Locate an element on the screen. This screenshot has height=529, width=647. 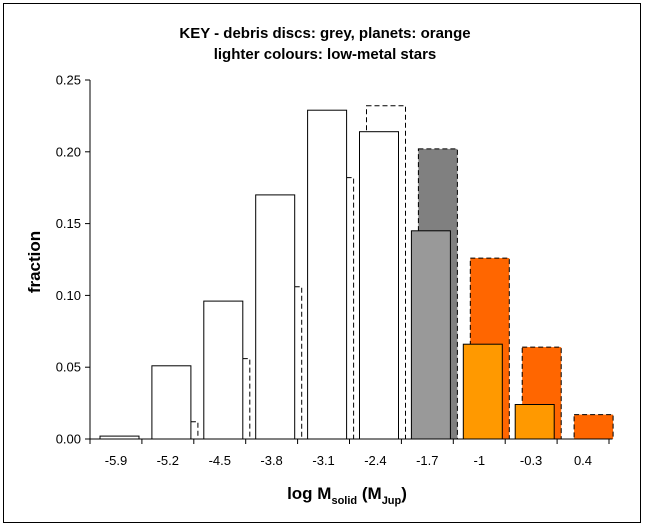
y-axis-label: fraction is located at coordinates (34, 262).